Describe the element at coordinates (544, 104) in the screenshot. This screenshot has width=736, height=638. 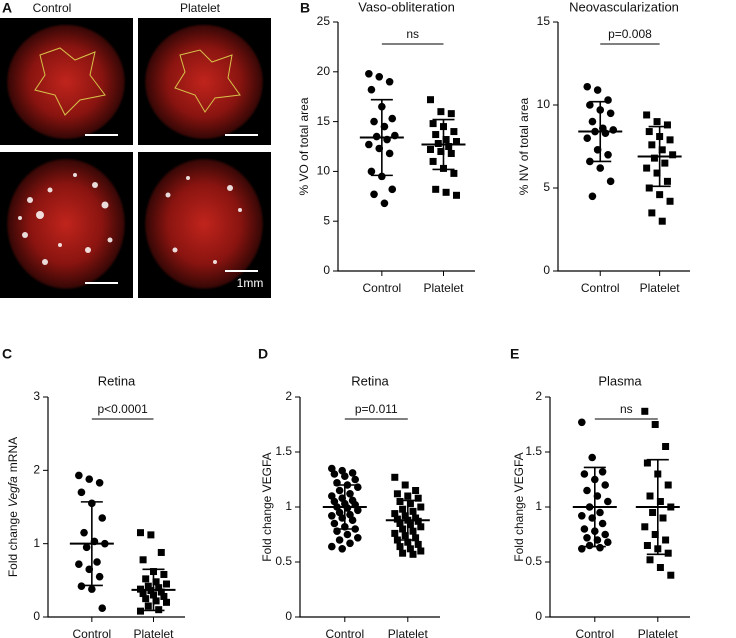
I see `y-tick-label: 10` at that location.